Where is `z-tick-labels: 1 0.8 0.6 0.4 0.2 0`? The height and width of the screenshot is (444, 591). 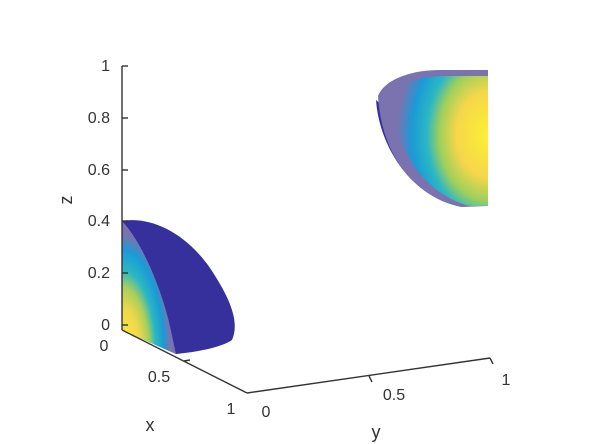
z-tick-labels: 1 0.8 0.6 0.4 0.2 0 is located at coordinates (99, 196).